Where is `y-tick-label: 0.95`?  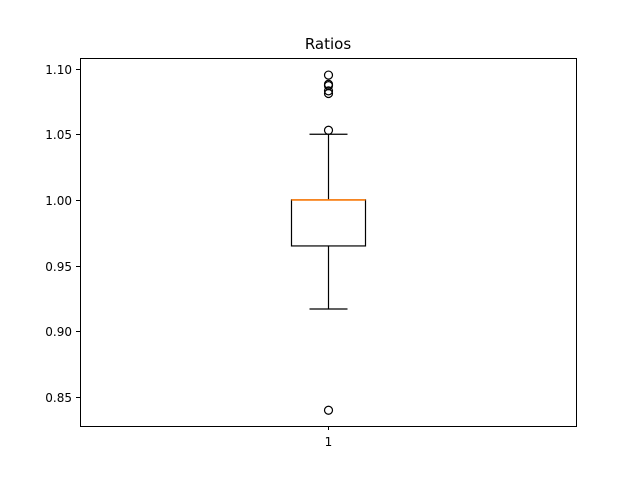
y-tick-label: 0.95 is located at coordinates (58, 267).